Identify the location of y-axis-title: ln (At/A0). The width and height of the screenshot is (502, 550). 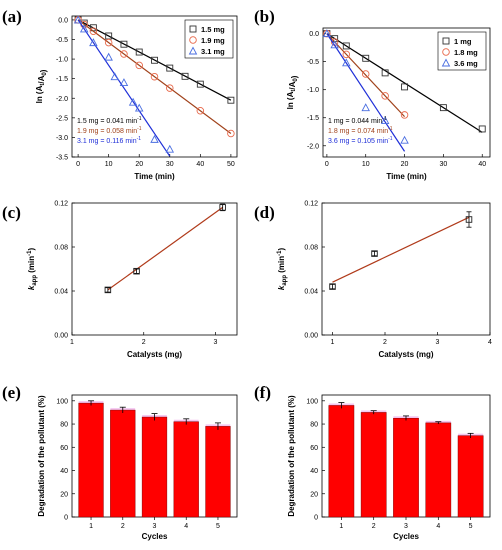
(292, 92).